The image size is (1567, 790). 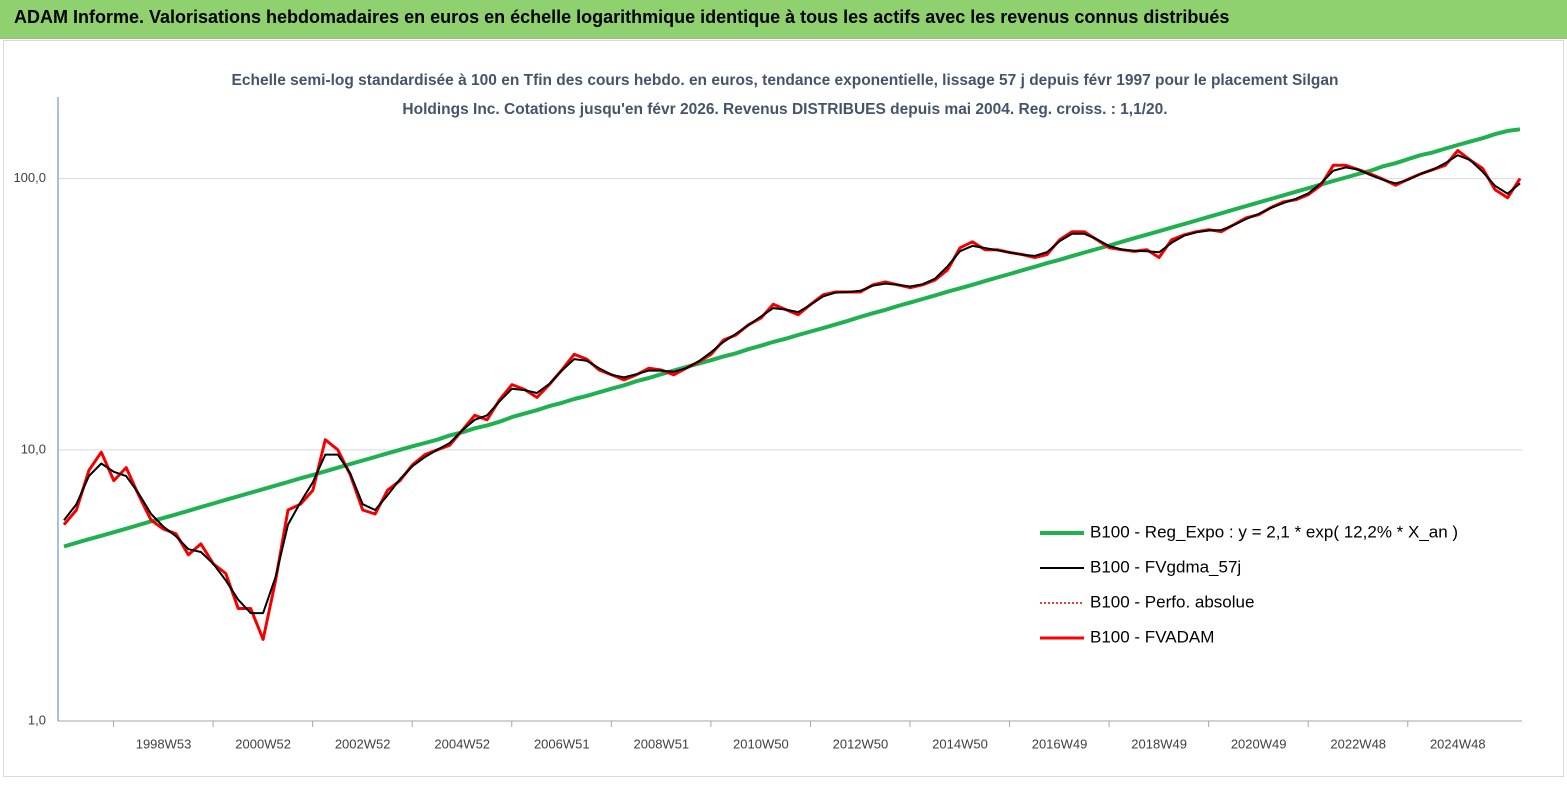 I want to click on x-tick-label: 2014W50, so click(x=960, y=743).